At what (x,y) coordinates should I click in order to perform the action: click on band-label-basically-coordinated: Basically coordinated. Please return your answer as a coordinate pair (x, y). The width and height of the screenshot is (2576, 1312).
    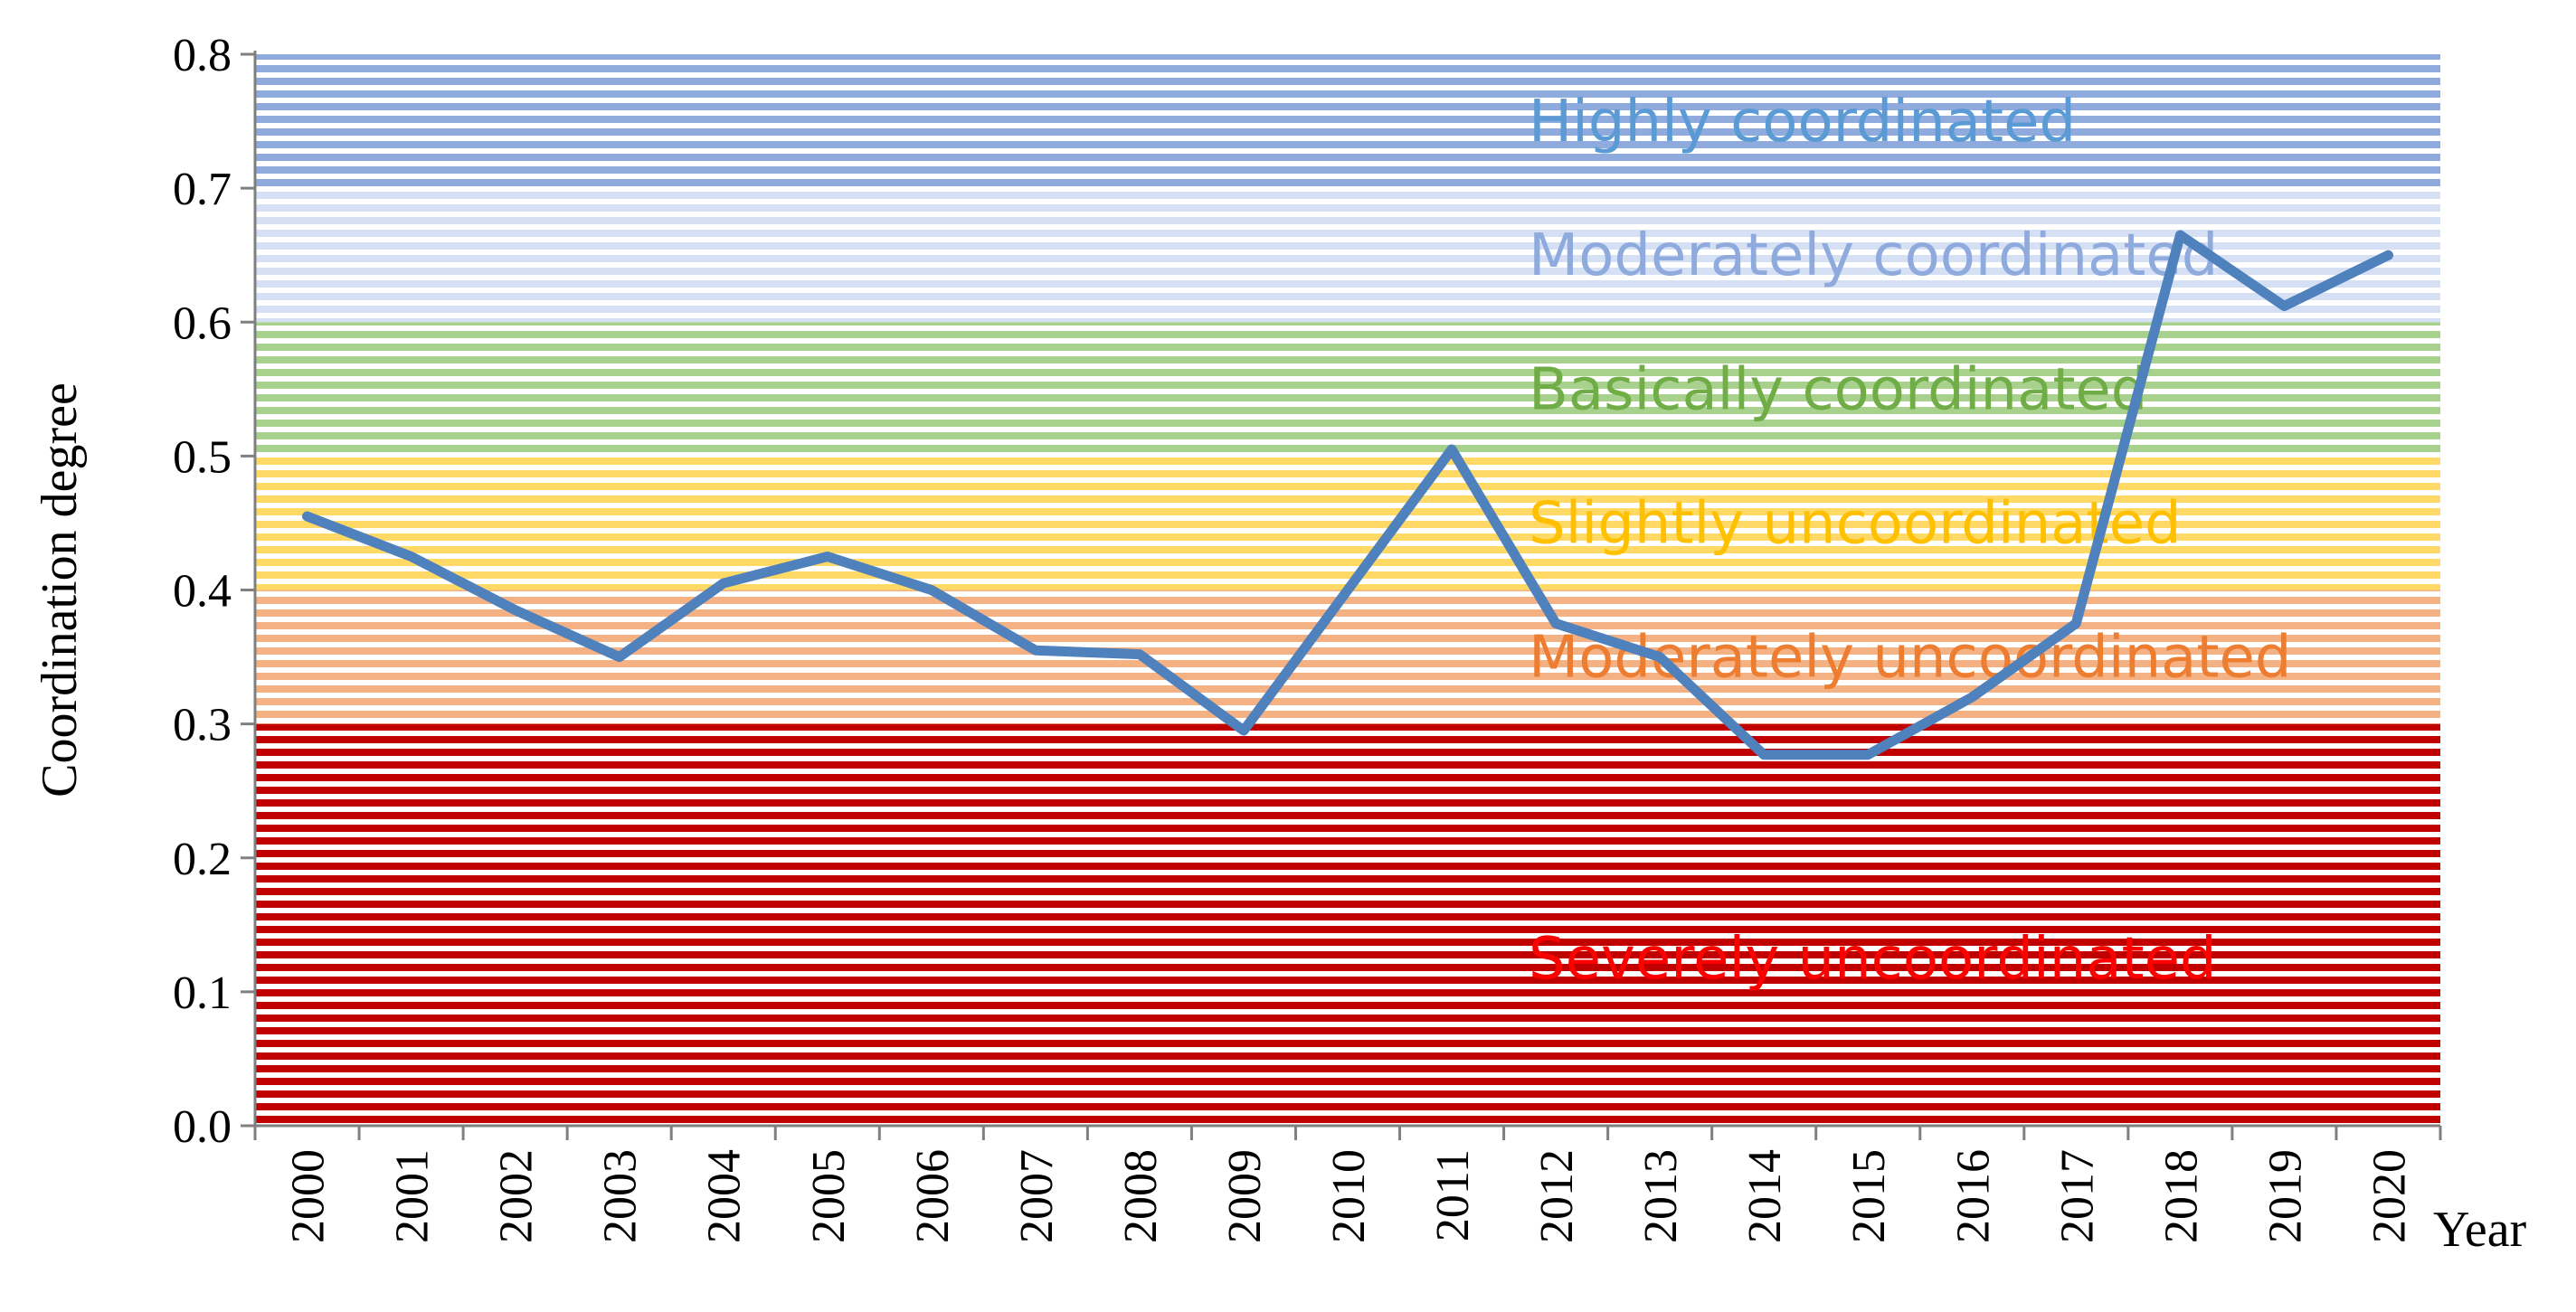
    Looking at the image, I should click on (1838, 389).